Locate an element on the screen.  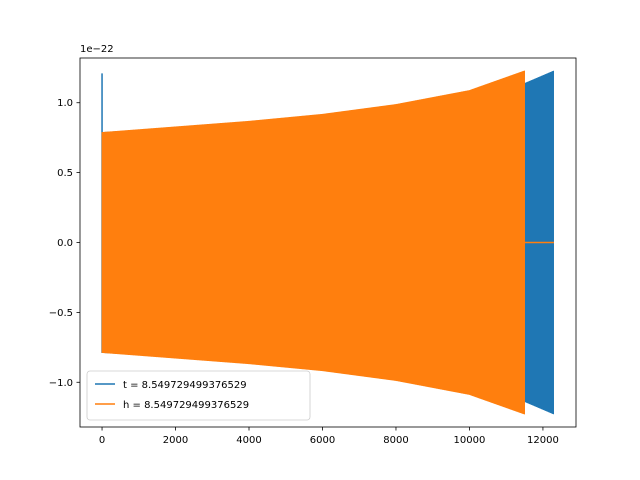
x-tick-label: 10000 is located at coordinates (470, 440).